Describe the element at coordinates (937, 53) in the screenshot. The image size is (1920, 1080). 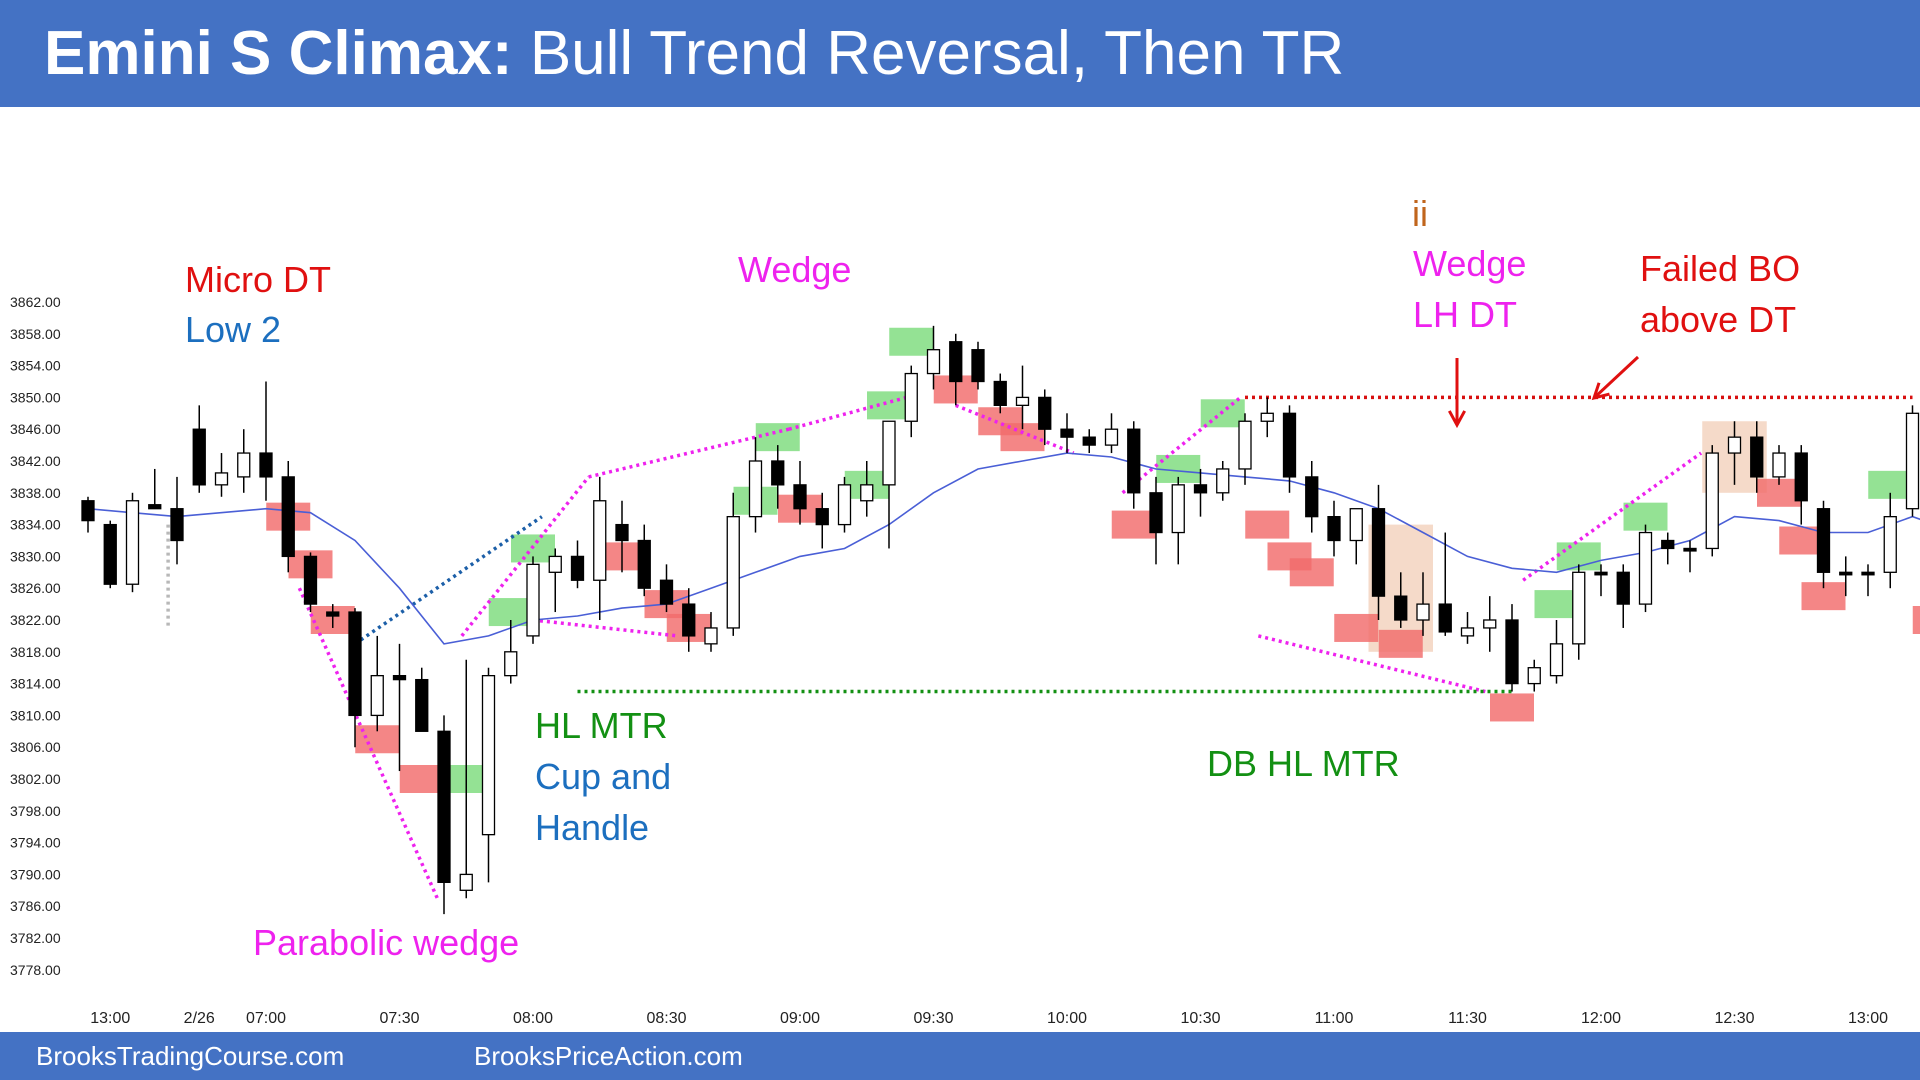
I see `title-rest: Bull Trend Reversal, Then TR` at that location.